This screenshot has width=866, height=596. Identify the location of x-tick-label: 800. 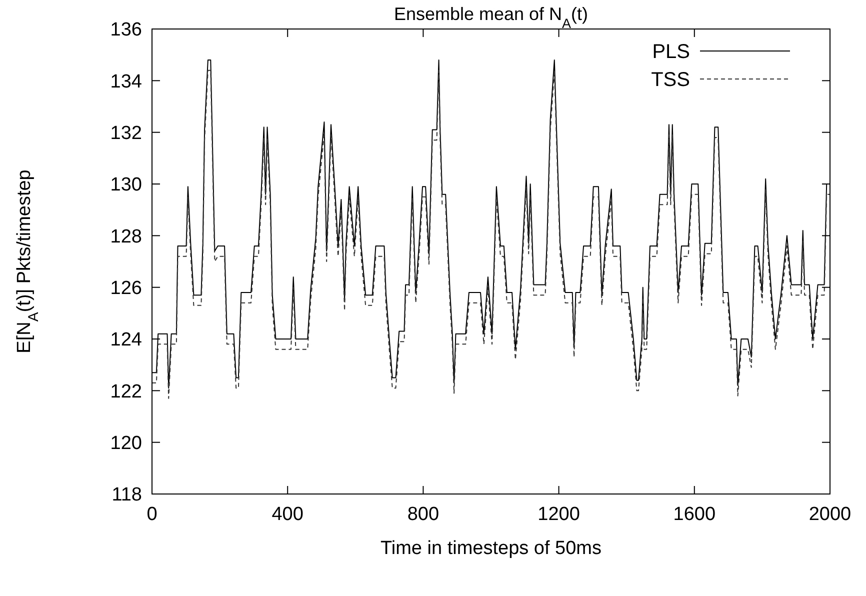
(423, 514).